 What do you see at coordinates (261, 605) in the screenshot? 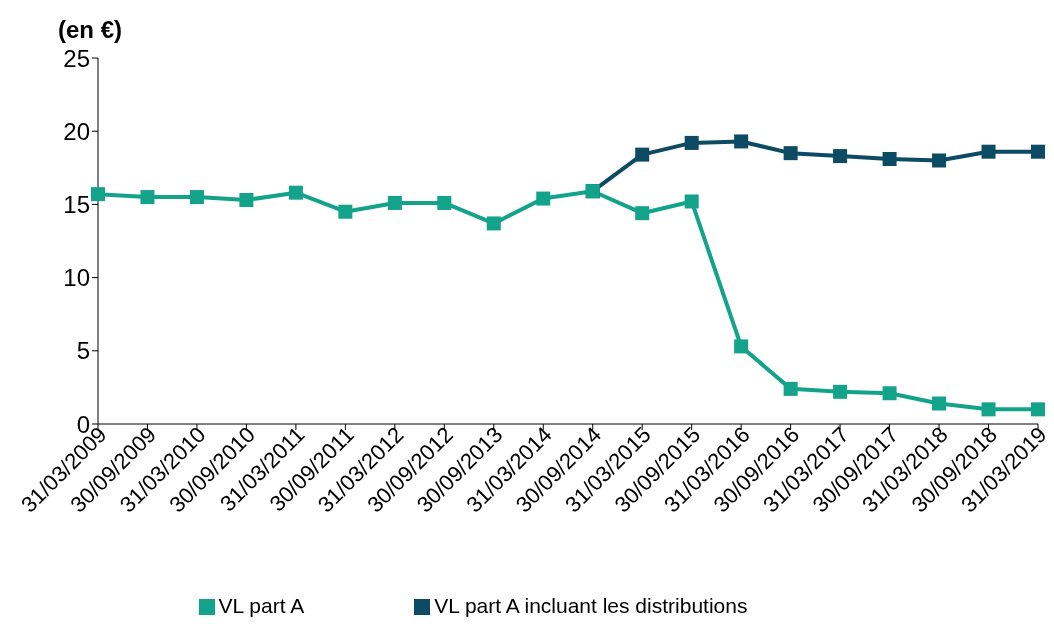
I see `legend-label: VL part A` at bounding box center [261, 605].